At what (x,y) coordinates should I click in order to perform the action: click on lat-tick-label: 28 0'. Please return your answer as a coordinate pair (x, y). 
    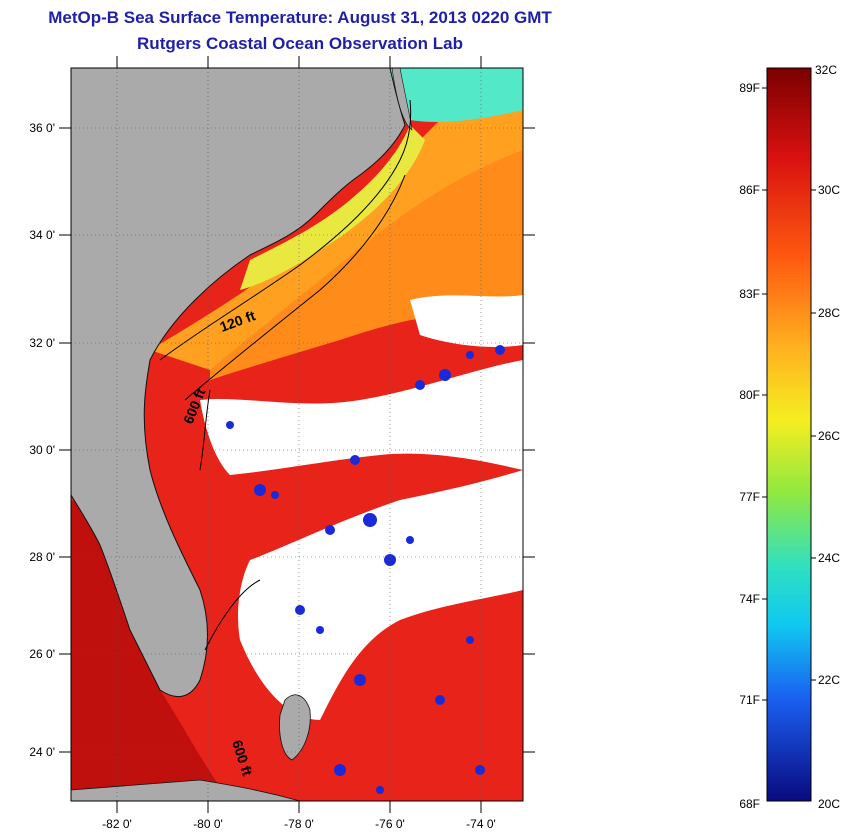
    Looking at the image, I should click on (42, 557).